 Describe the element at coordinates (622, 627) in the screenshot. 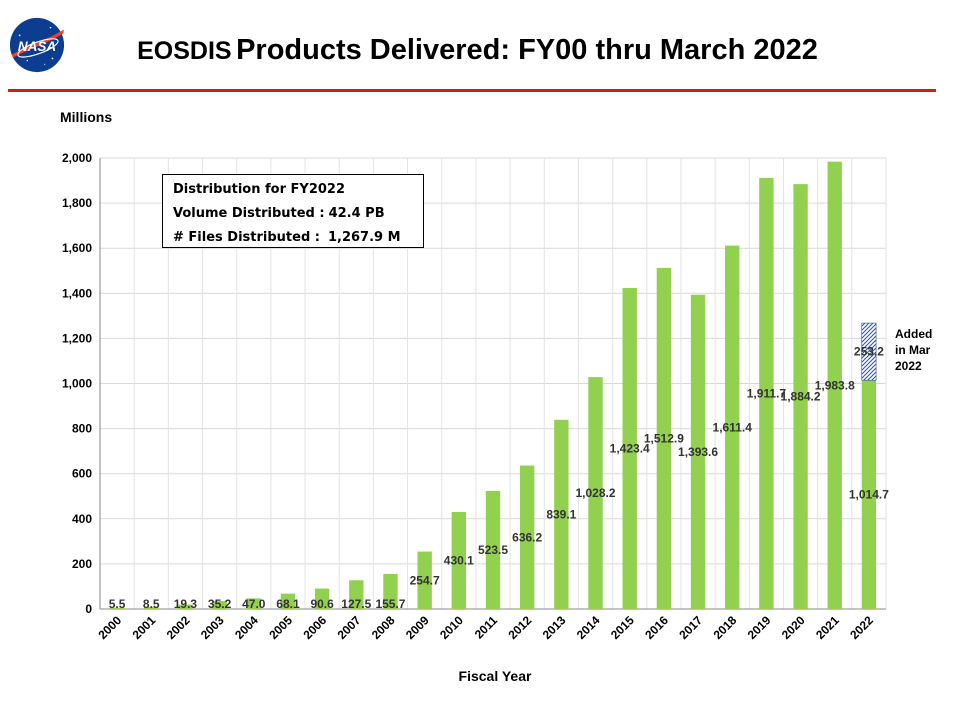

I see `x-tick-label: 2015` at that location.